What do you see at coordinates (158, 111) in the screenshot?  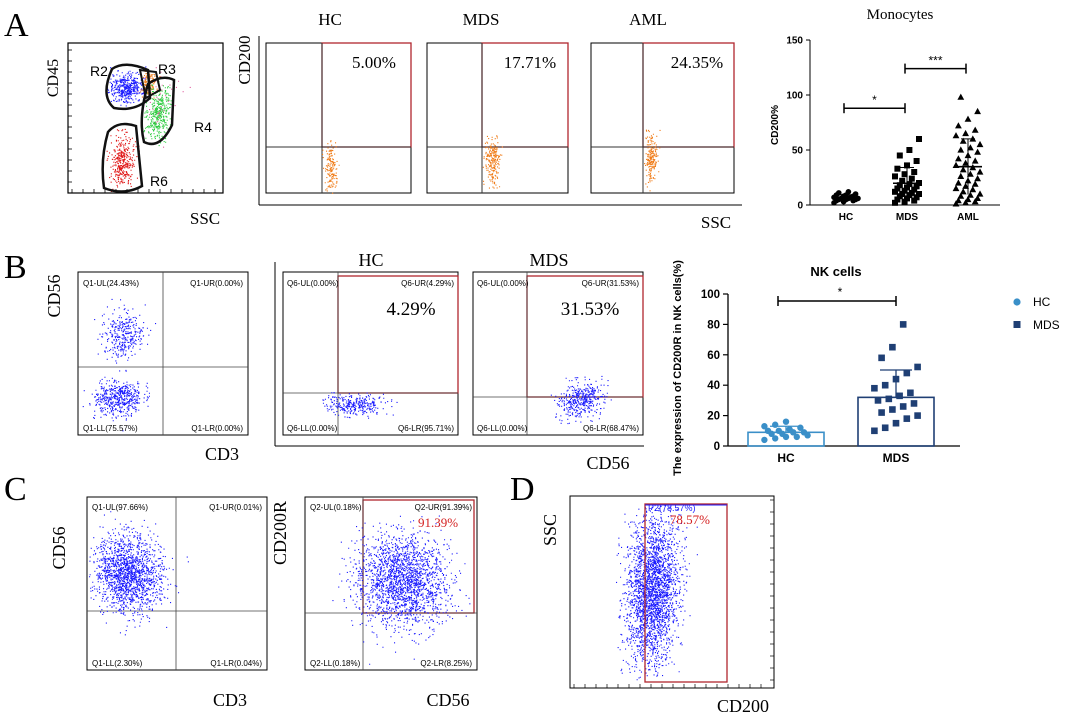 I see `gate-r4` at bounding box center [158, 111].